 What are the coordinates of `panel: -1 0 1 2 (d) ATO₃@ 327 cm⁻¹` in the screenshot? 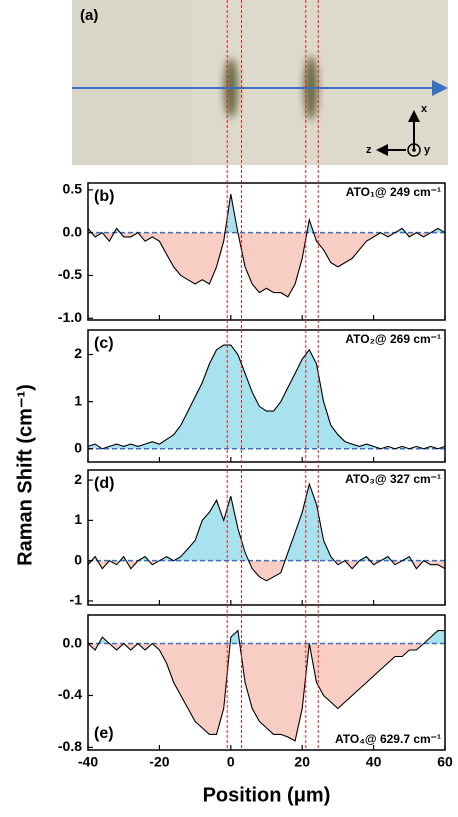 It's located at (258, 538).